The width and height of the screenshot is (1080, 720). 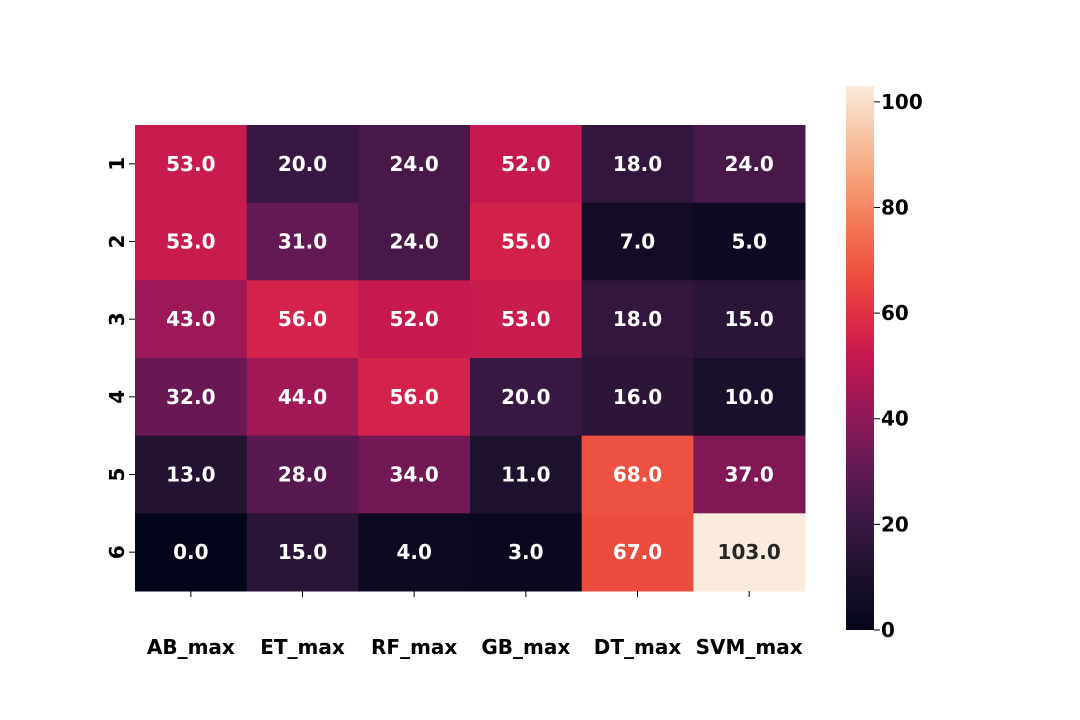 I want to click on cell-value-label: 3.0, so click(x=525, y=552).